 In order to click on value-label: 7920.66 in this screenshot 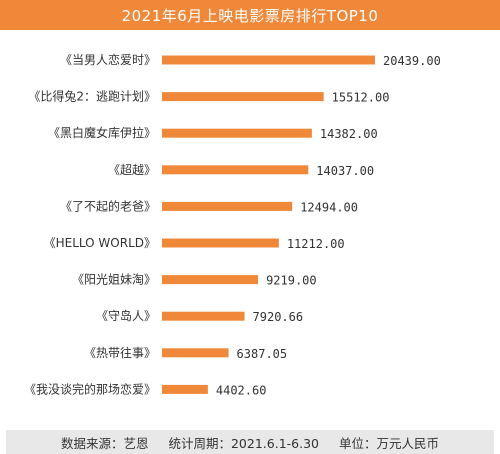, I will do `click(278, 317)`.